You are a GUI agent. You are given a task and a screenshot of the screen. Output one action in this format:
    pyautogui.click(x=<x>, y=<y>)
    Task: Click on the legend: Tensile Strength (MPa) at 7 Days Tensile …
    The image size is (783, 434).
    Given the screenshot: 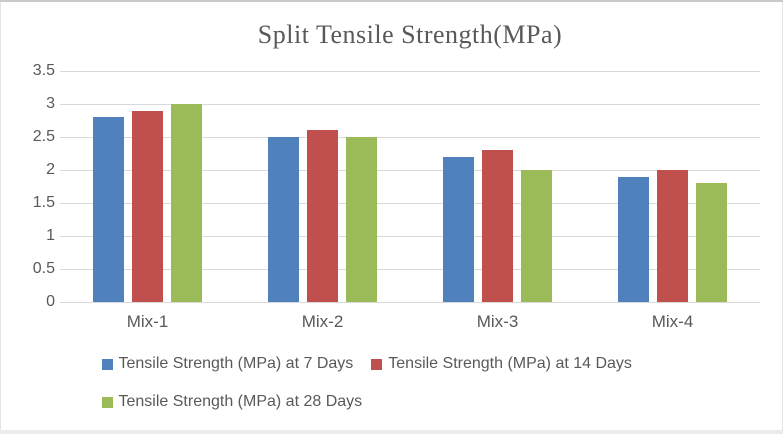 What is the action you would take?
    pyautogui.click(x=391, y=383)
    